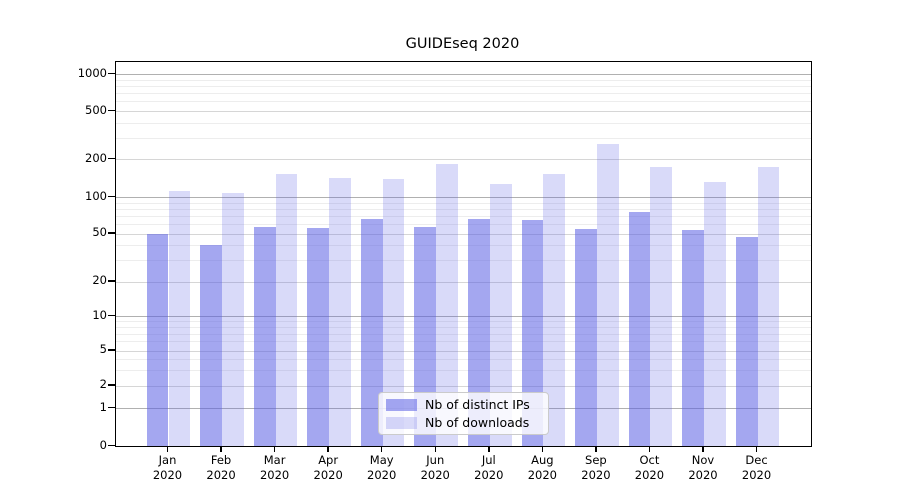  I want to click on y-tick-label: 2, so click(103, 384).